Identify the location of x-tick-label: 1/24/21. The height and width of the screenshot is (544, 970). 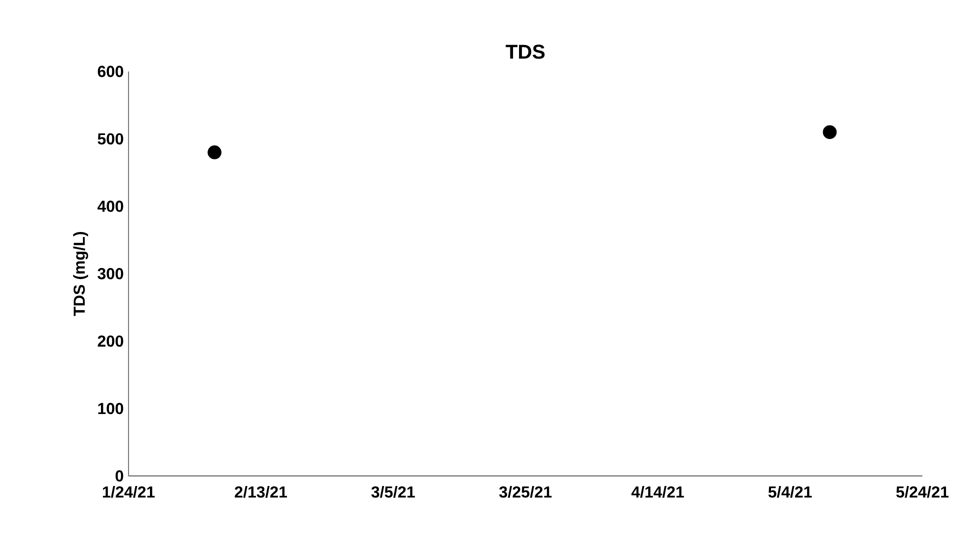
(128, 492).